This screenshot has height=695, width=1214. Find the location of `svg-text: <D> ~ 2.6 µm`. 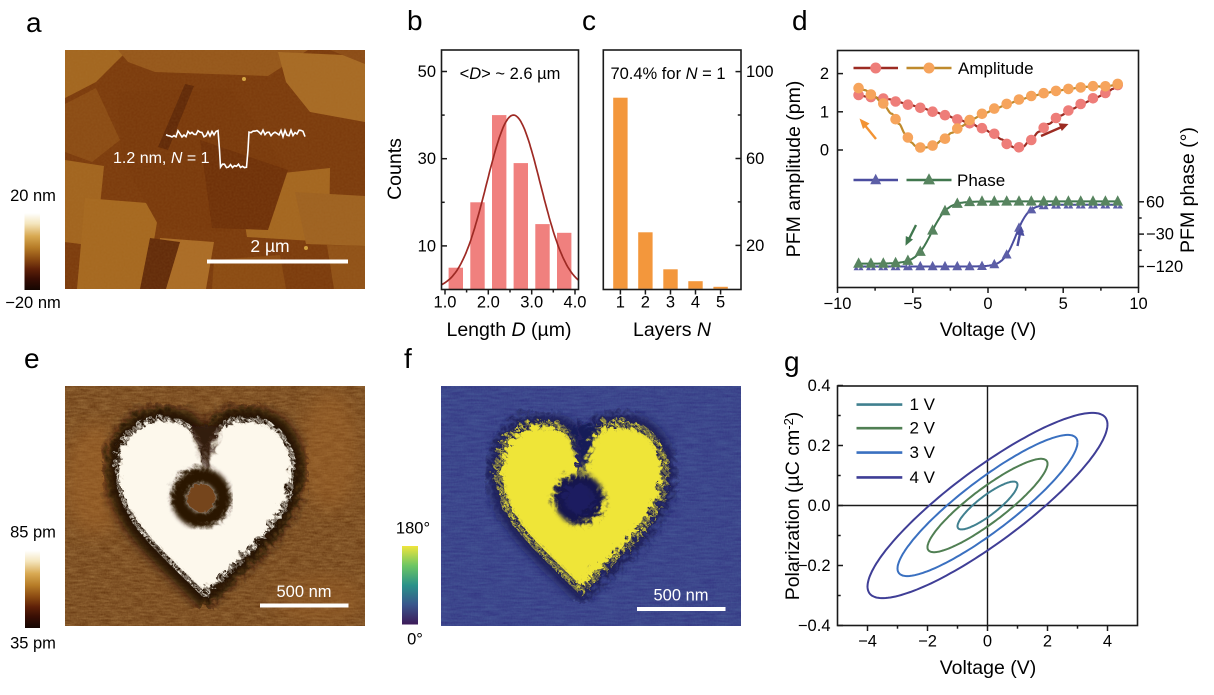

svg-text: <D> ~ 2.6 µm is located at coordinates (510, 74).